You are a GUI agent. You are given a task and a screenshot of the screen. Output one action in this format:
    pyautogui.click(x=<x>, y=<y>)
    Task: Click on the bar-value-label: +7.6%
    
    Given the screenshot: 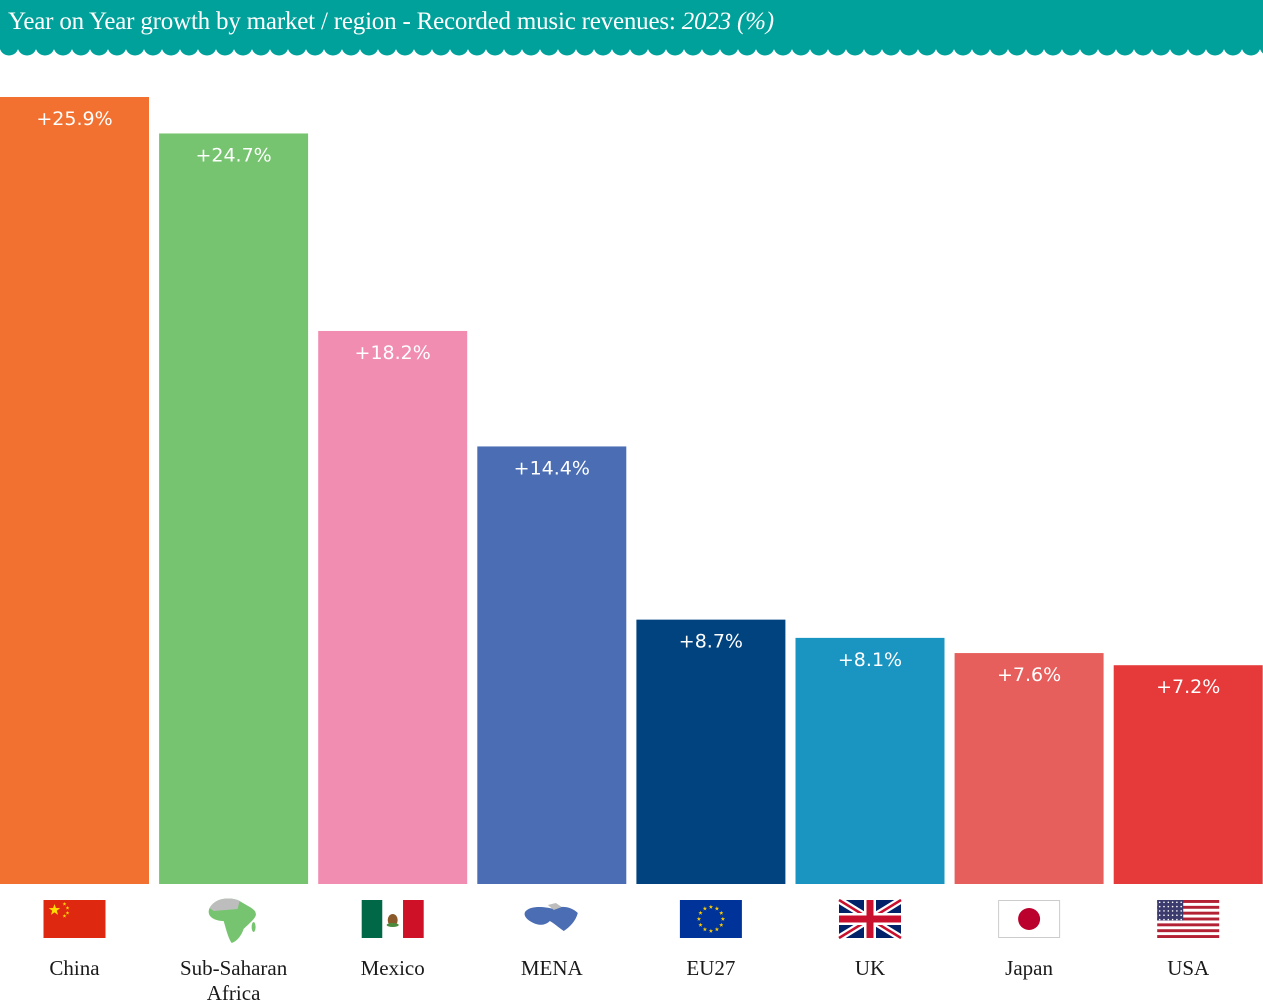 What is the action you would take?
    pyautogui.click(x=1029, y=675)
    